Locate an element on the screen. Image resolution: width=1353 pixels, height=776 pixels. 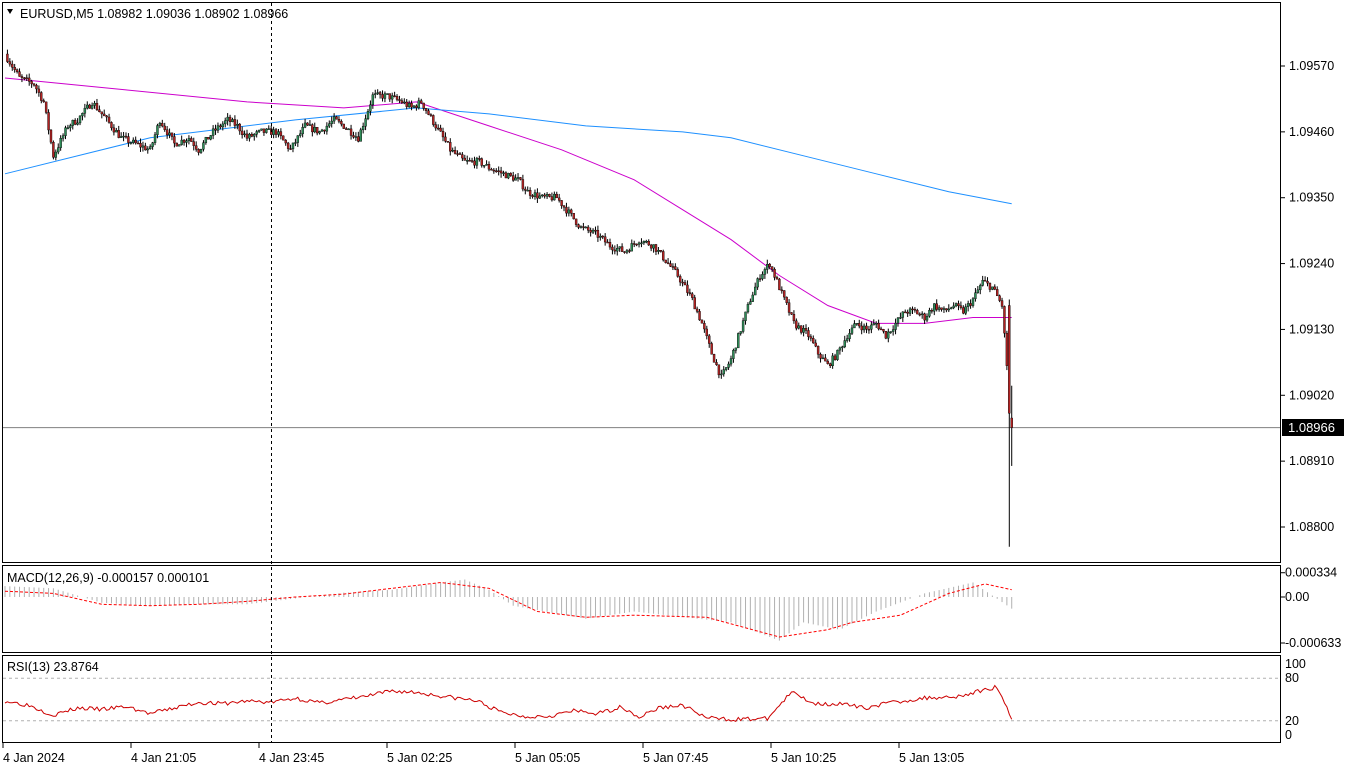
x-tick-label: 5 Jan 07:45 is located at coordinates (675, 758).